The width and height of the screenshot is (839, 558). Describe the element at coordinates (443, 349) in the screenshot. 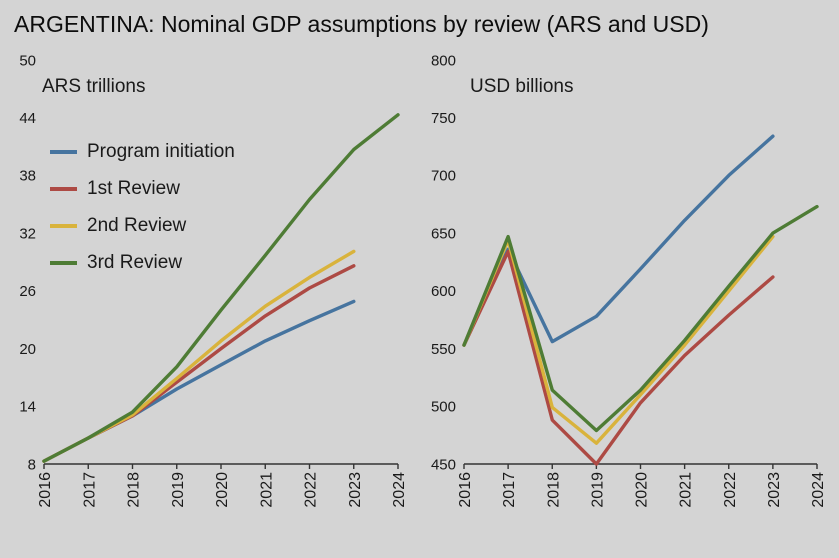

I see `y-tick-label: 550` at that location.